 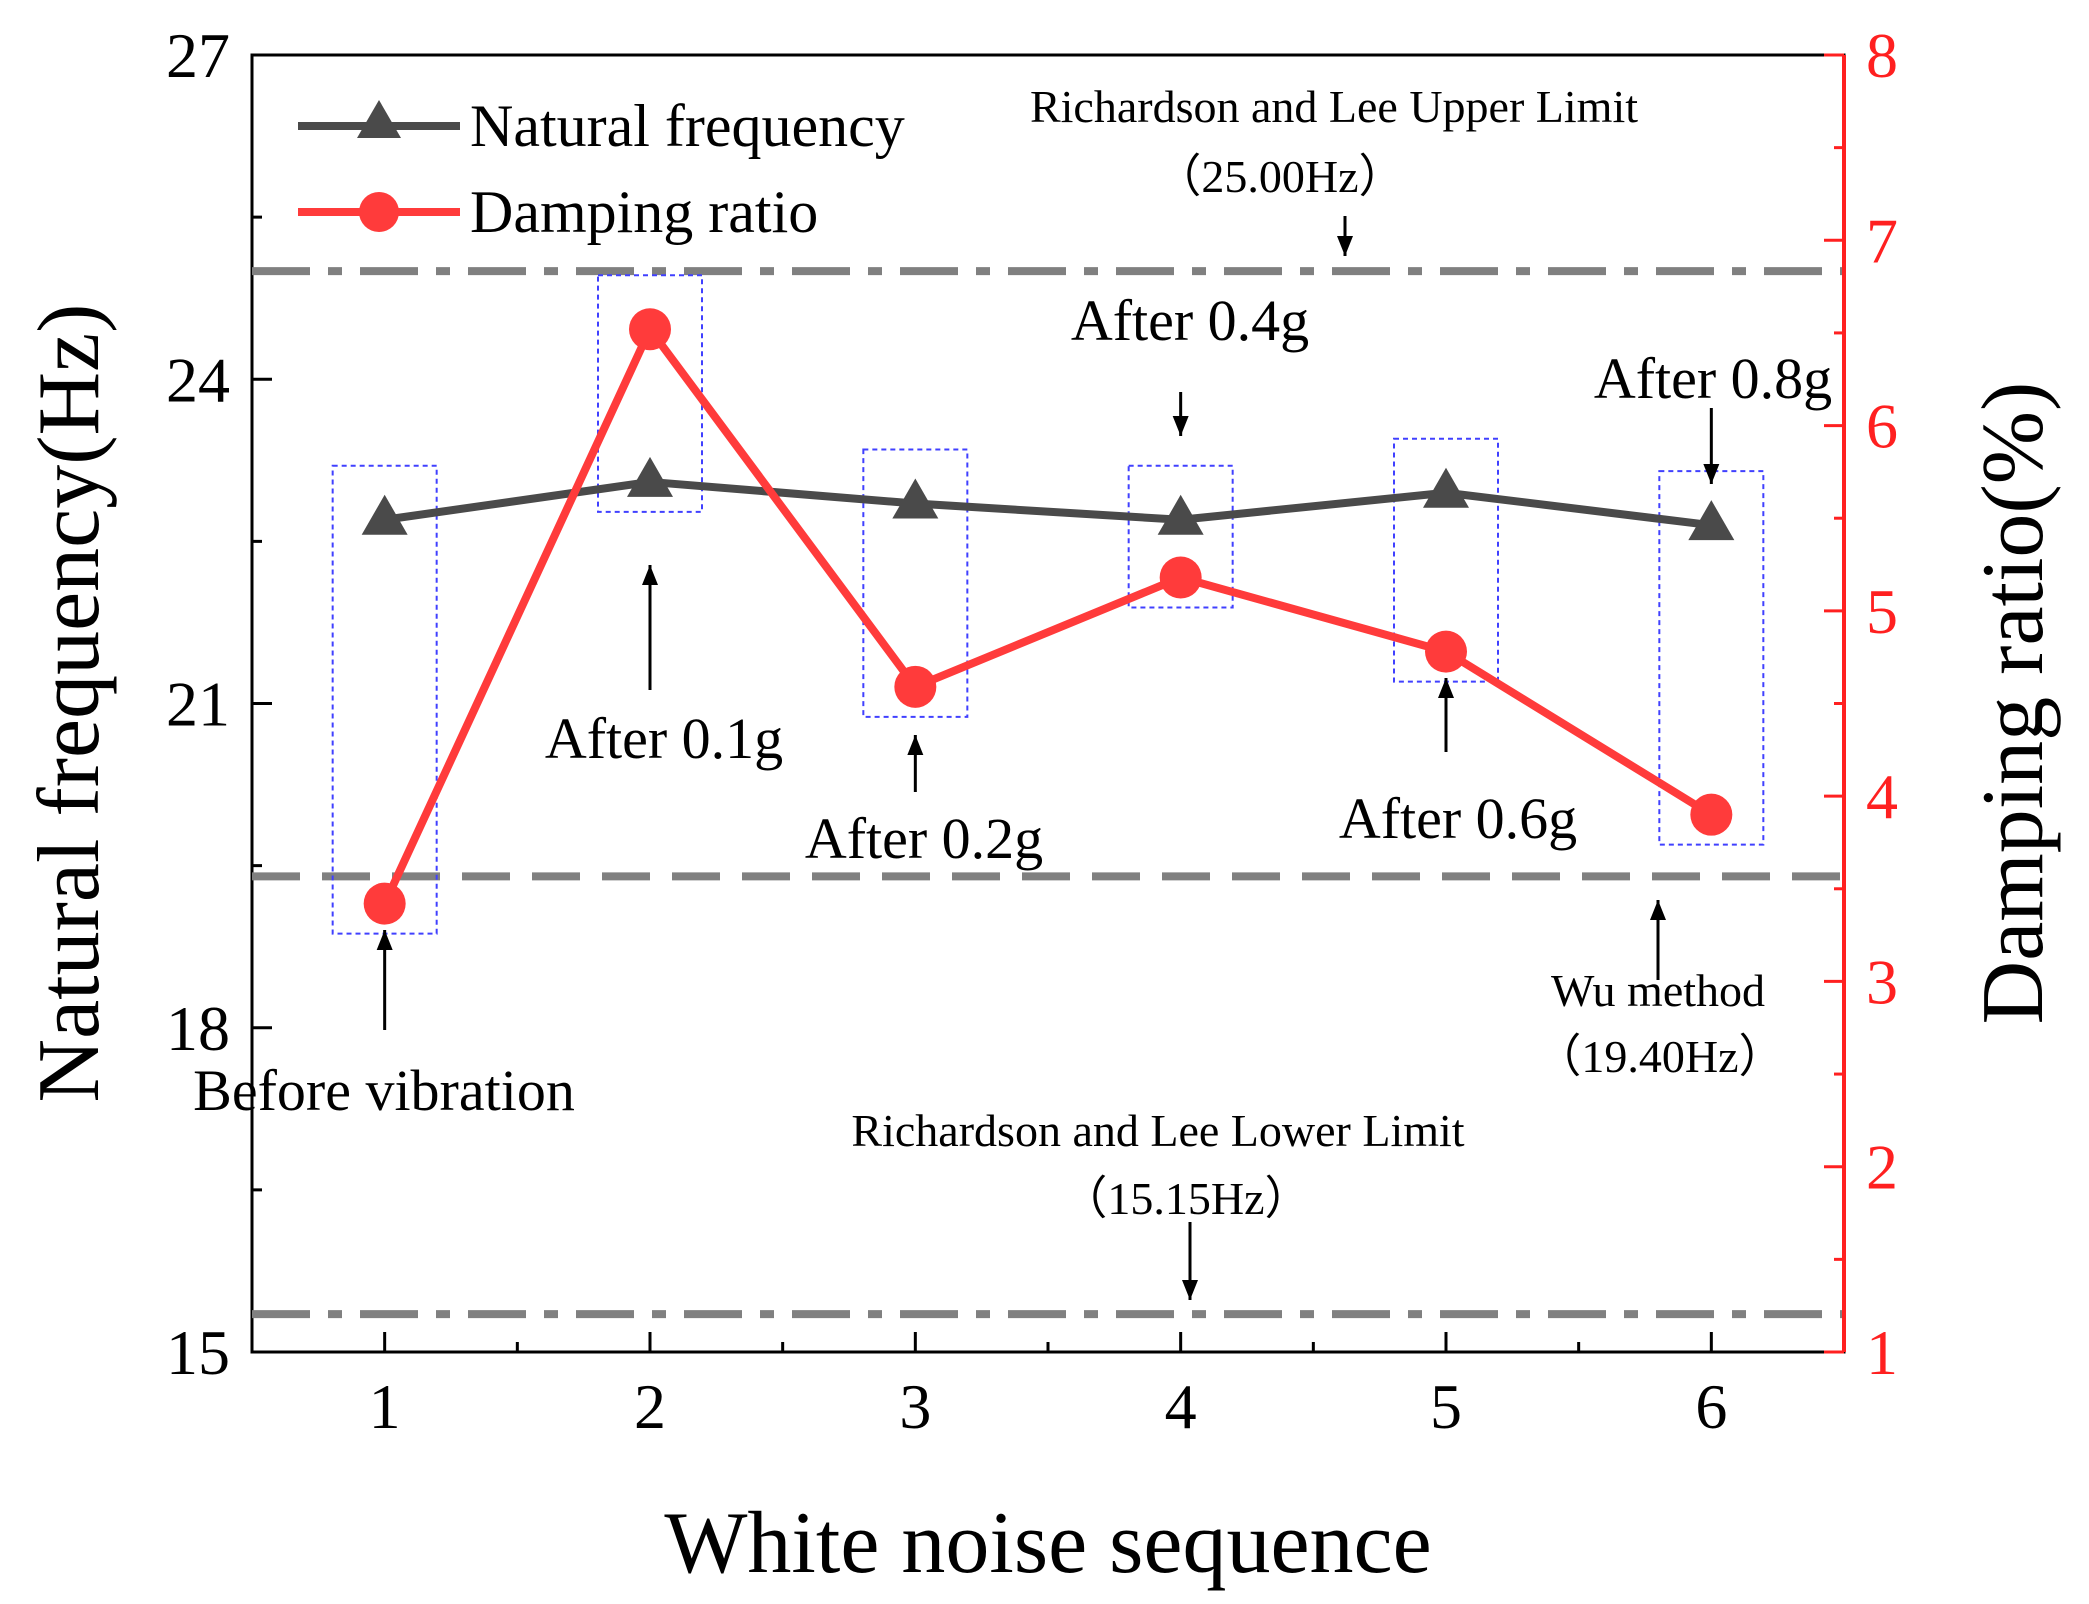 What do you see at coordinates (1882, 1167) in the screenshot?
I see `y-right-tick-label: 2` at bounding box center [1882, 1167].